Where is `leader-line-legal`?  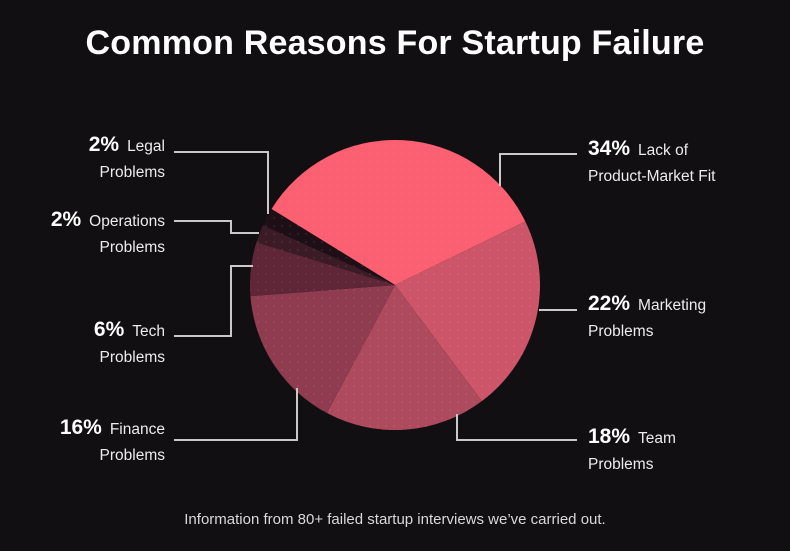 leader-line-legal is located at coordinates (221, 182).